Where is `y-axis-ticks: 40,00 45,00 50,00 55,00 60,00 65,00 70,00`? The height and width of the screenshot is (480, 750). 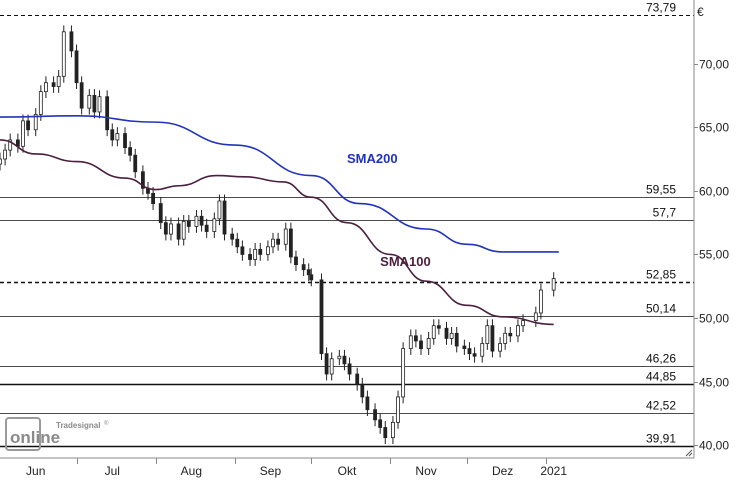
y-axis-ticks: 40,00 45,00 50,00 55,00 60,00 65,00 70,00 is located at coordinates (711, 255).